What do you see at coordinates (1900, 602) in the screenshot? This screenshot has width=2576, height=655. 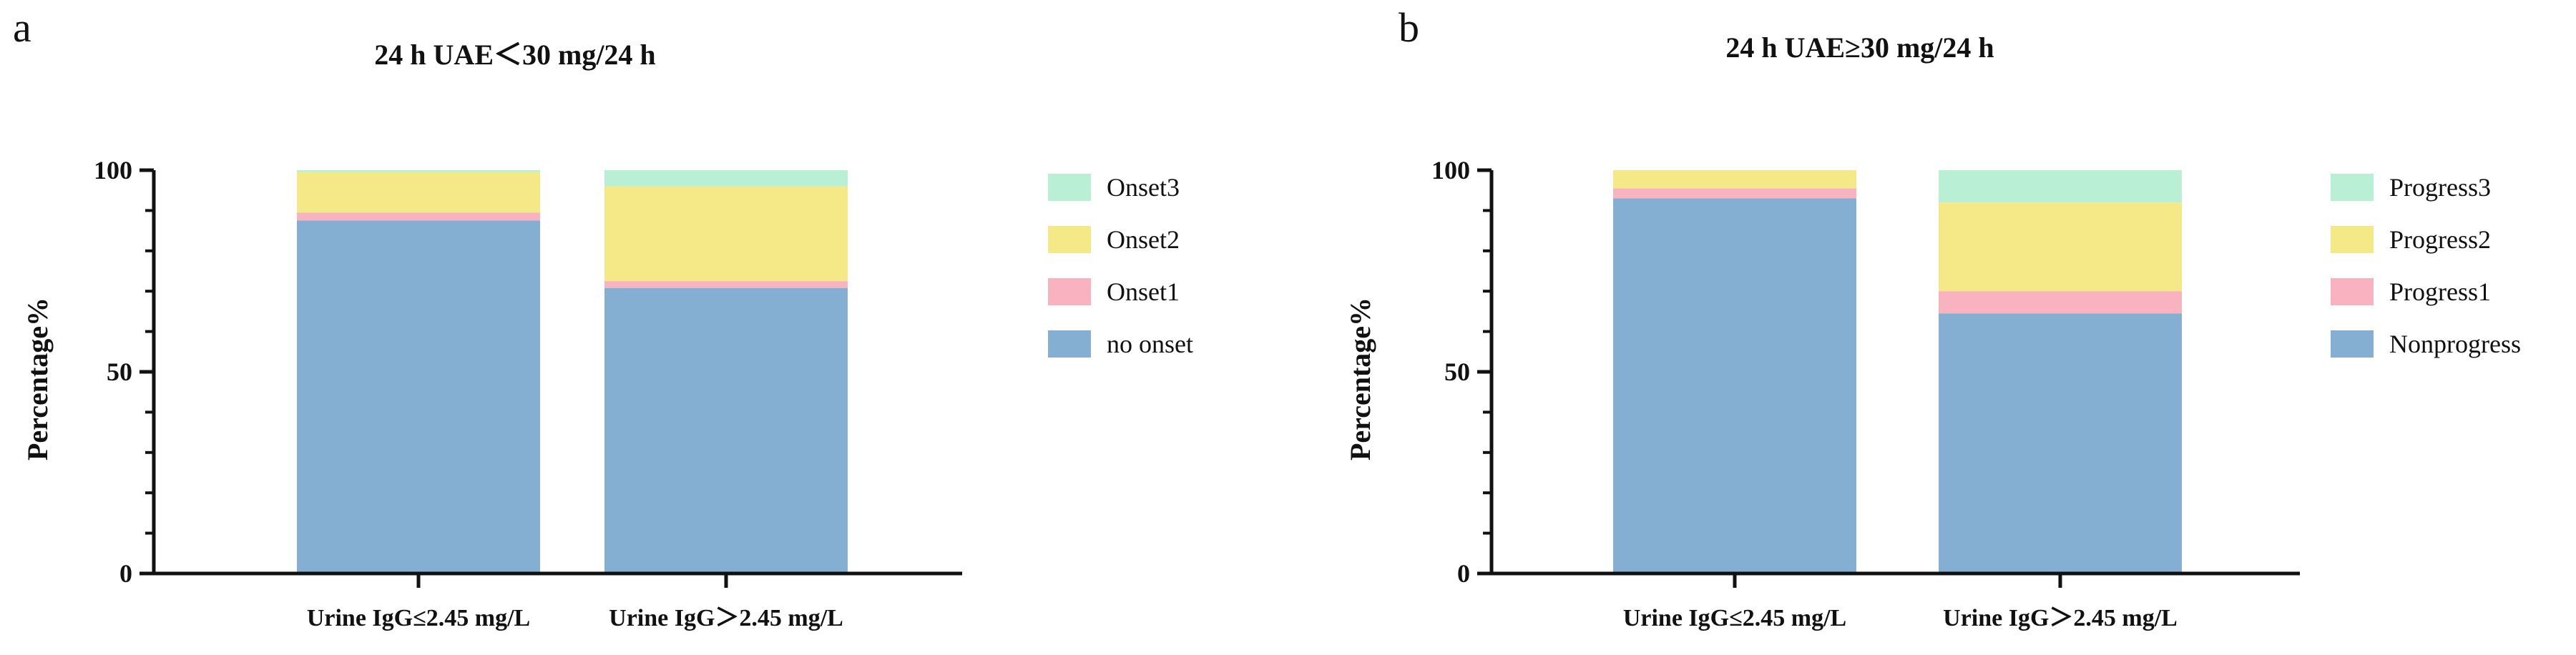 I see `x-categories-b: Urine IgG≤2.45 mg/L Urine IgG＞2.45 mg/L` at bounding box center [1900, 602].